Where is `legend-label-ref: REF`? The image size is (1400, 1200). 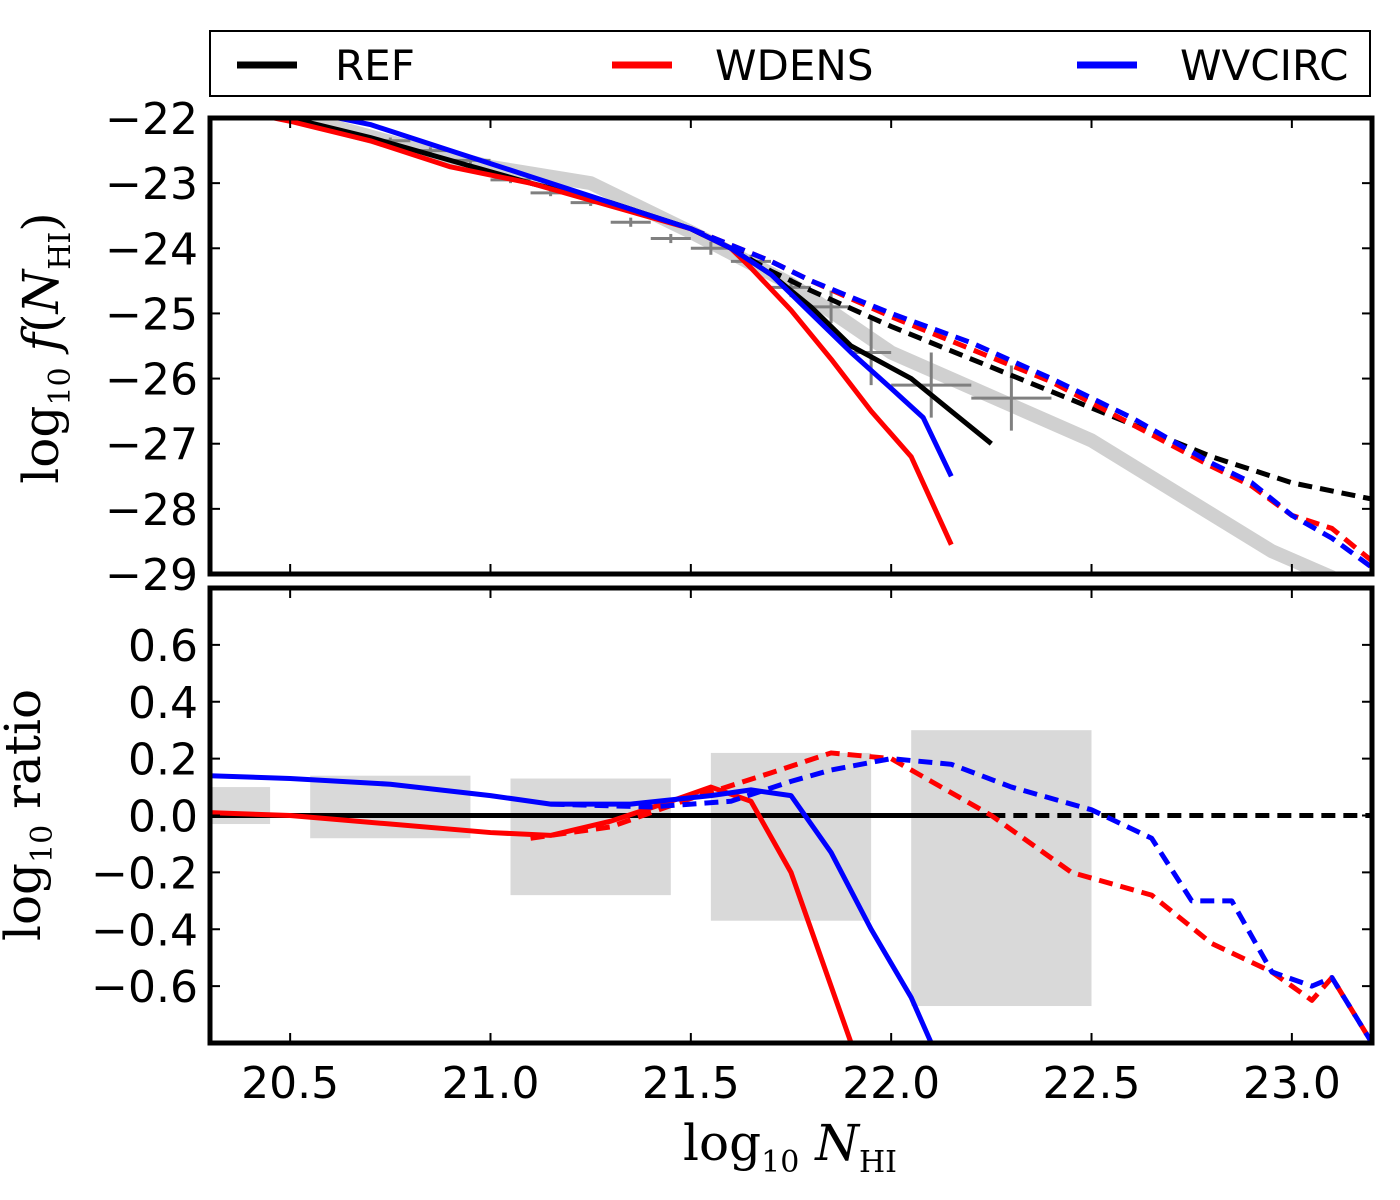
legend-label-ref: REF is located at coordinates (375, 65).